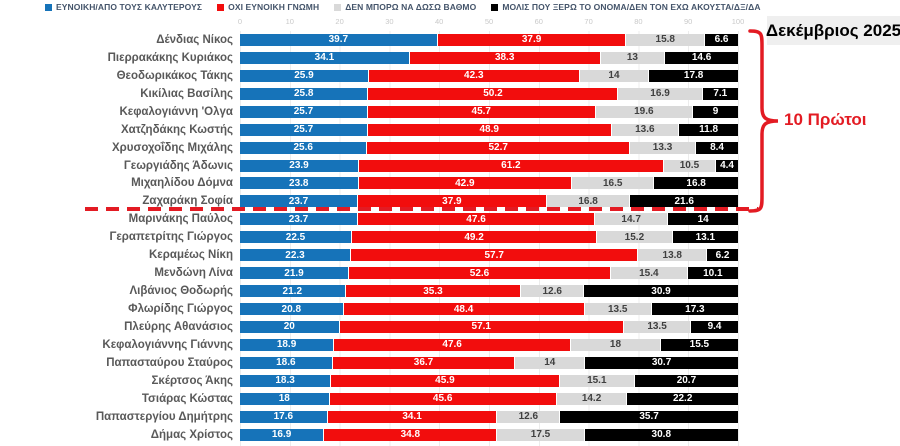  I want to click on bar-segment: 16.5, so click(613, 183).